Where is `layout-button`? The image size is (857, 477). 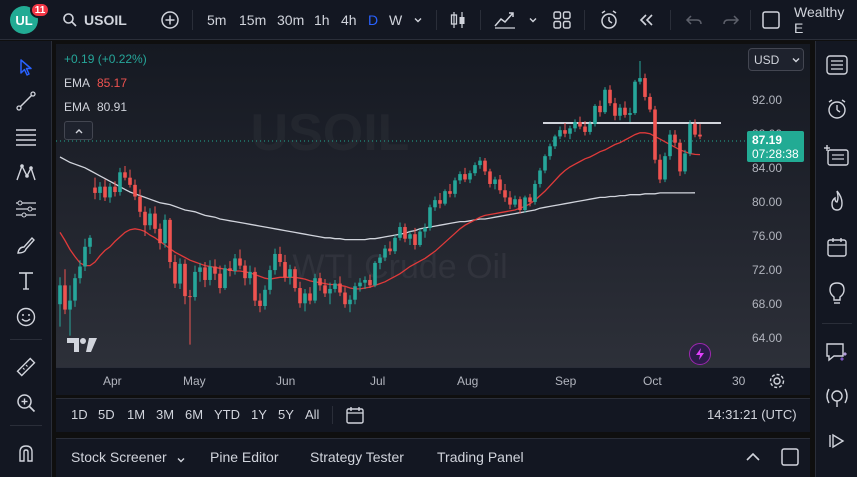 layout-button is located at coordinates (562, 20).